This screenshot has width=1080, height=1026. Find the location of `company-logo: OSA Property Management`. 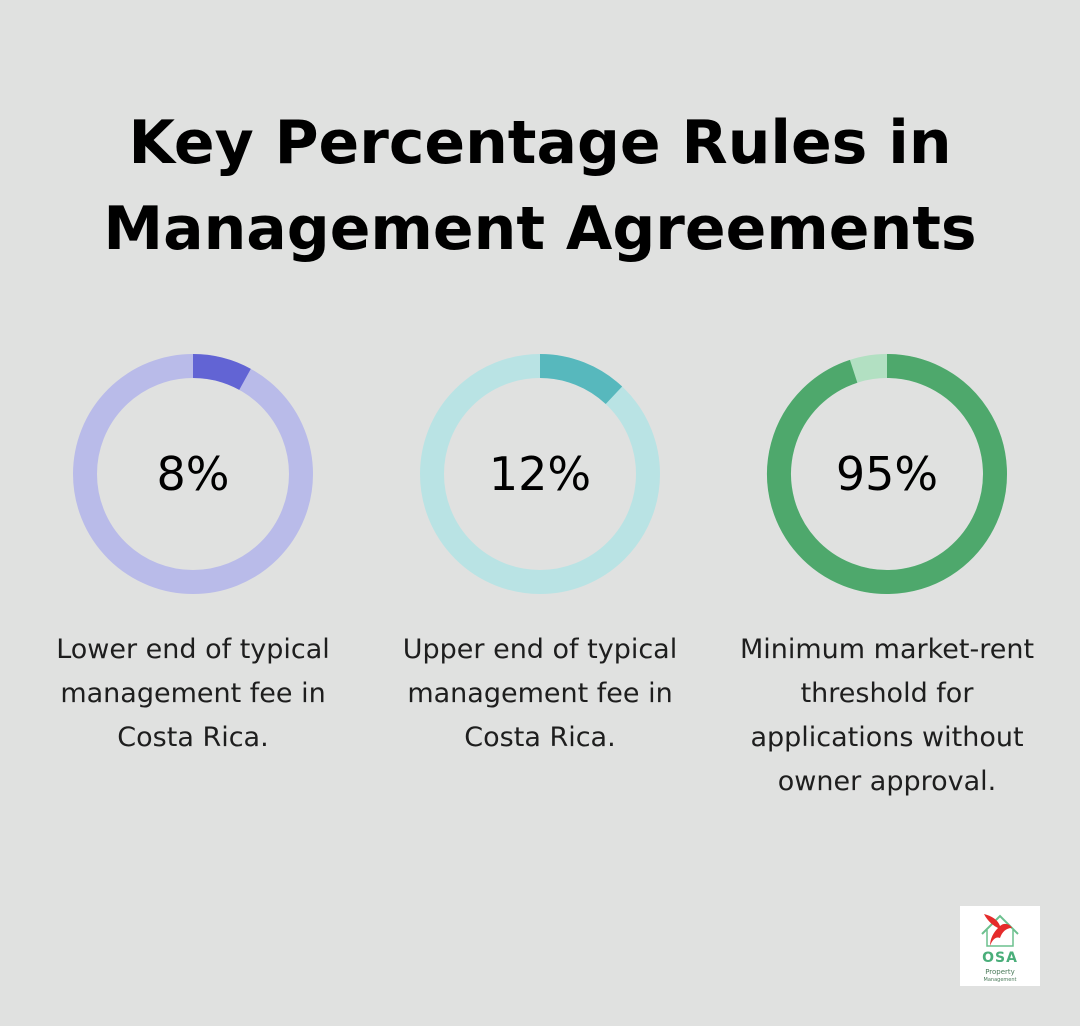

company-logo: OSA Property Management is located at coordinates (1000, 946).